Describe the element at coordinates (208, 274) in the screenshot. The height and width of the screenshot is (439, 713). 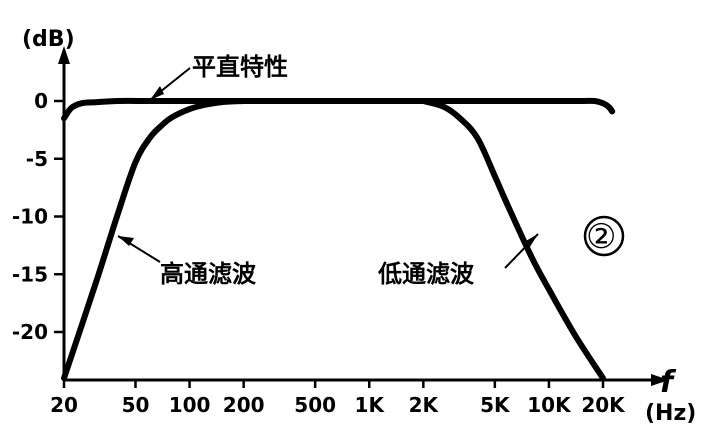
I see `highpass-label: 高通滤波` at that location.